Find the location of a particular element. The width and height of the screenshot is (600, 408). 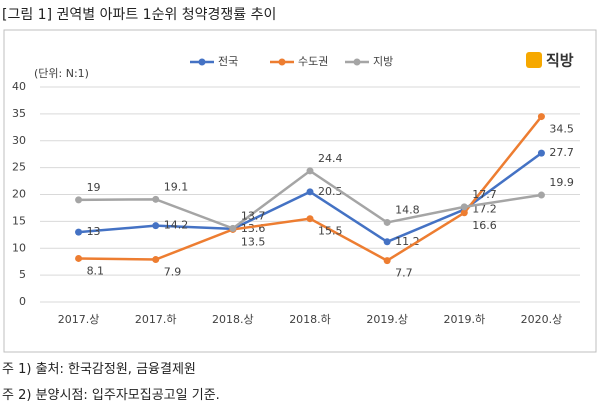

y-tick-label: 40 is located at coordinates (19, 86).